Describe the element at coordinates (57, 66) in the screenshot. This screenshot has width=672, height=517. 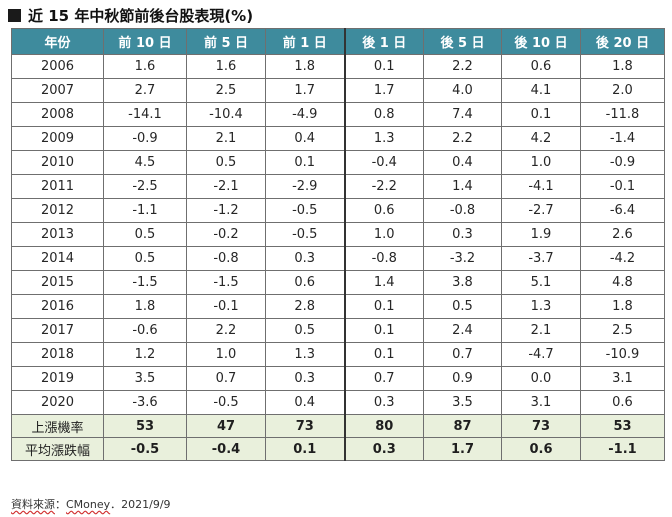
I see `year-cell: 2006` at that location.